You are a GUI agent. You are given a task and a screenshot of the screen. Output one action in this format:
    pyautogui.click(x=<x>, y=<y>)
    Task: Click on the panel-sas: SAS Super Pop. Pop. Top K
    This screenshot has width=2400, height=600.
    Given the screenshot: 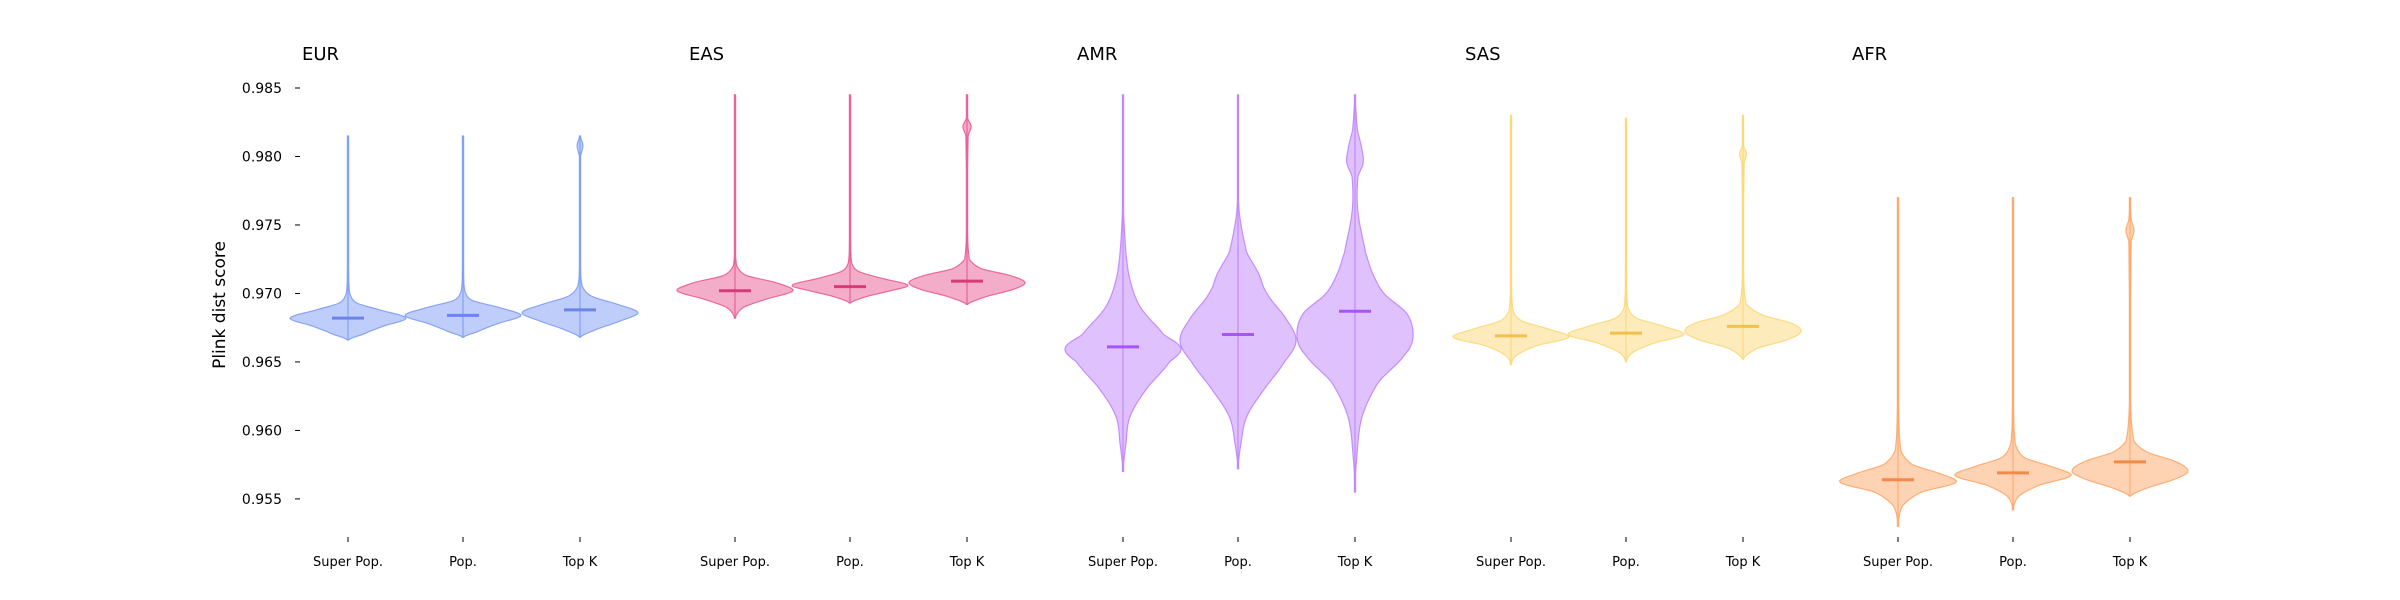 What is the action you would take?
    pyautogui.click(x=1626, y=307)
    